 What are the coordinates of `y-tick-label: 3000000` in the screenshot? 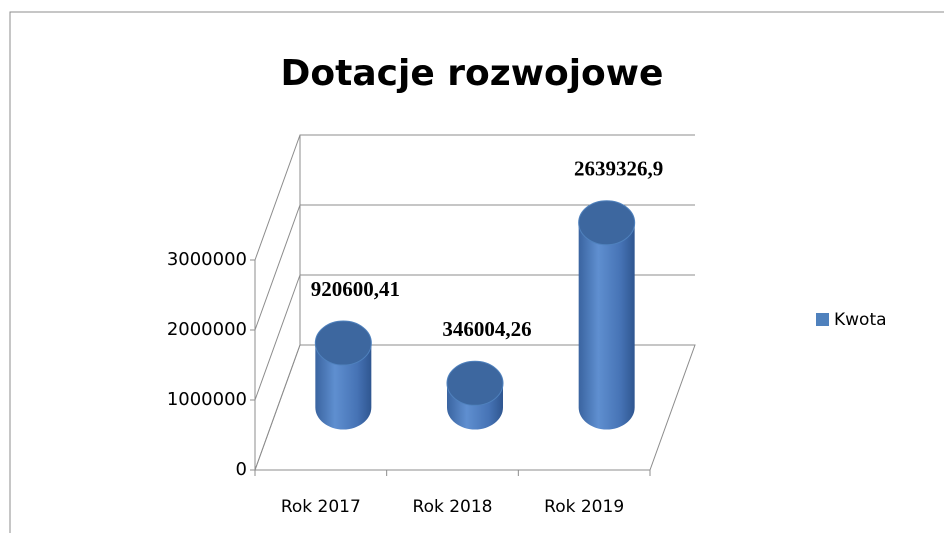 It's located at (207, 259).